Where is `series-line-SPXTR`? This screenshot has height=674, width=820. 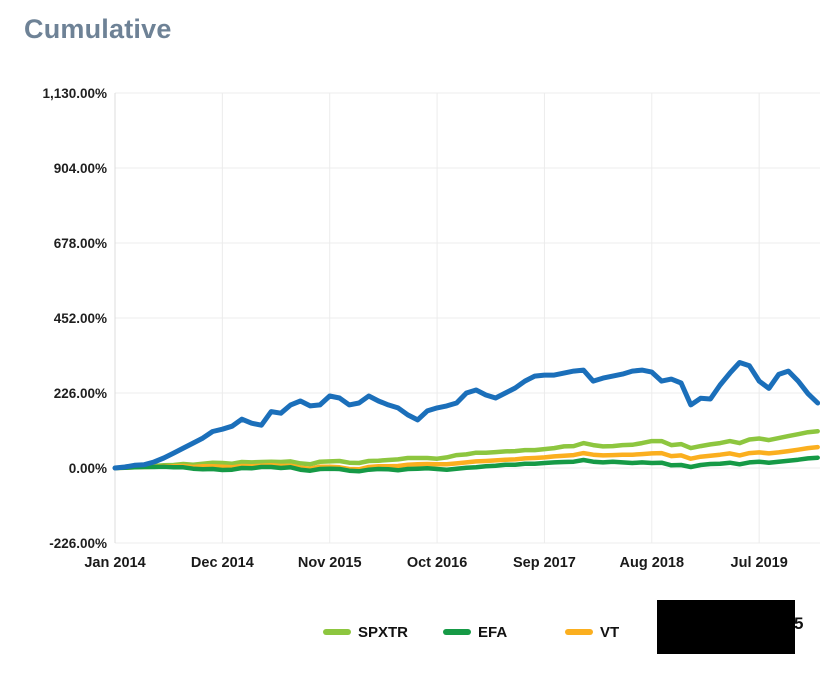
series-line-SPXTR is located at coordinates (466, 449).